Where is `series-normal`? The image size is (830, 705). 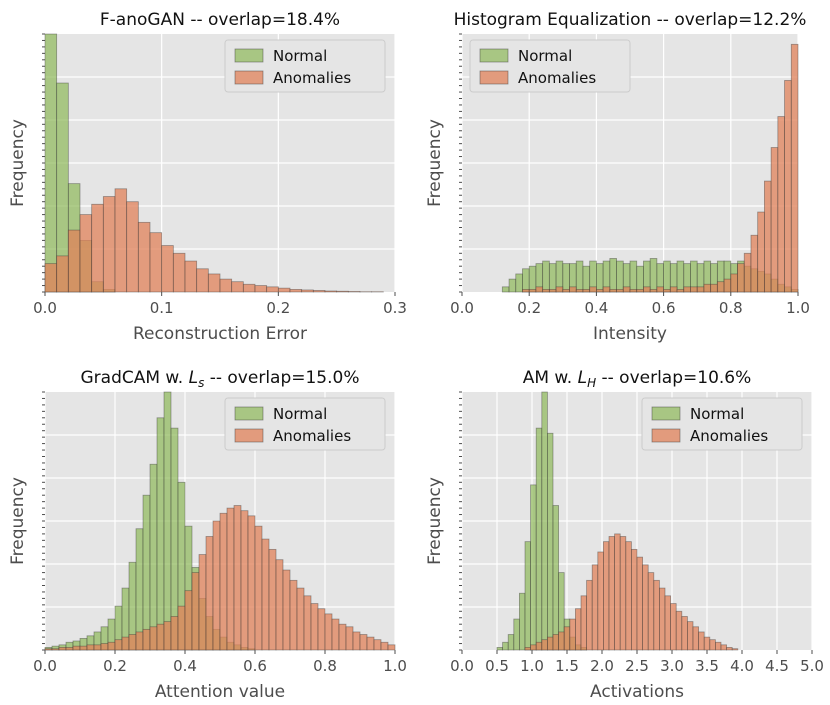
series-normal is located at coordinates (150, 521).